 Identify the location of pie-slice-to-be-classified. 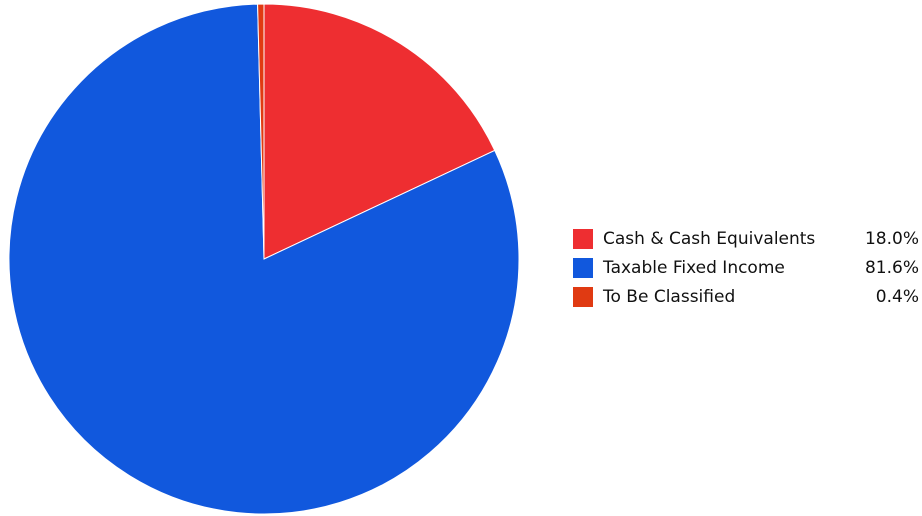
(261, 131).